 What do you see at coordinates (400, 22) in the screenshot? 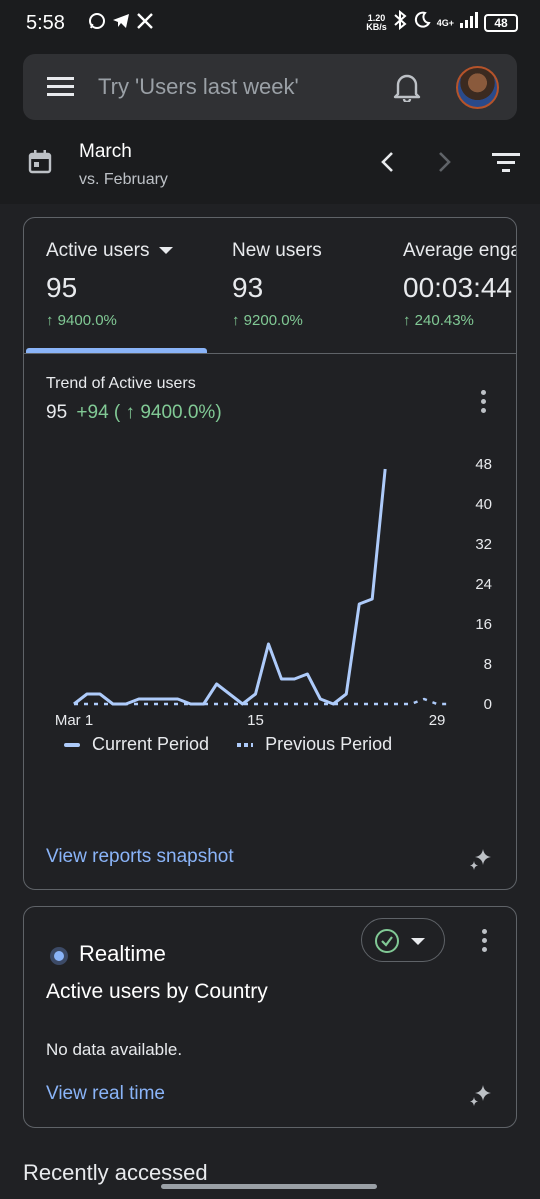
I see `bluetooth-icon` at bounding box center [400, 22].